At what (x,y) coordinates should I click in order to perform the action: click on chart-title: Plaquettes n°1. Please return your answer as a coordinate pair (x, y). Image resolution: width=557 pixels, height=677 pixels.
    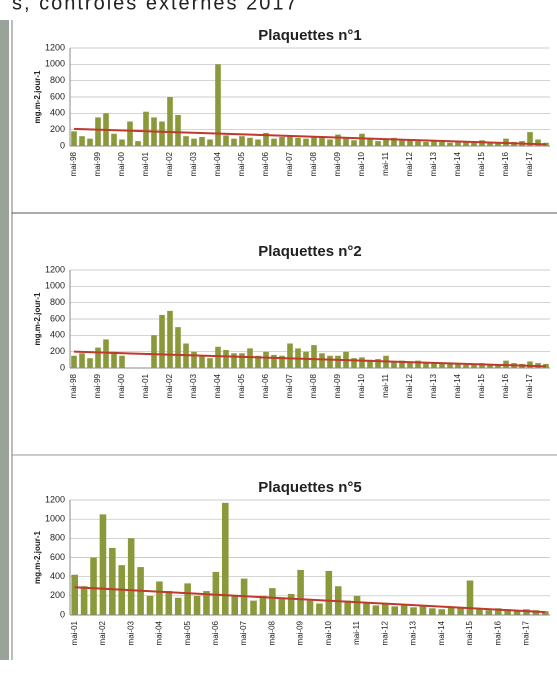
    Looking at the image, I should click on (310, 35).